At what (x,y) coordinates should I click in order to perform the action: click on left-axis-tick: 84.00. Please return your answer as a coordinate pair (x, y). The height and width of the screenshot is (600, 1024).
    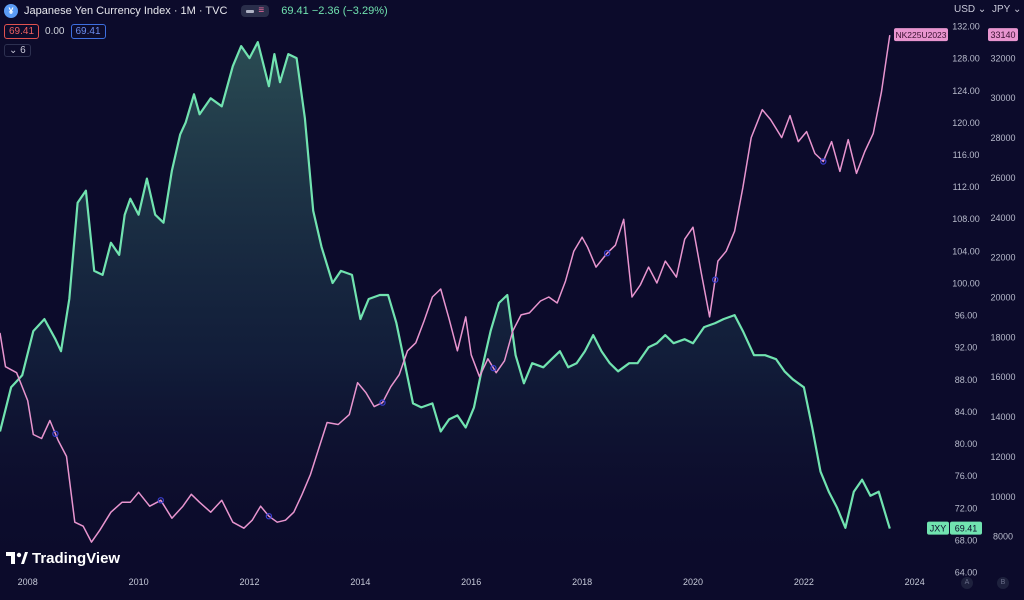
    Looking at the image, I should click on (966, 412).